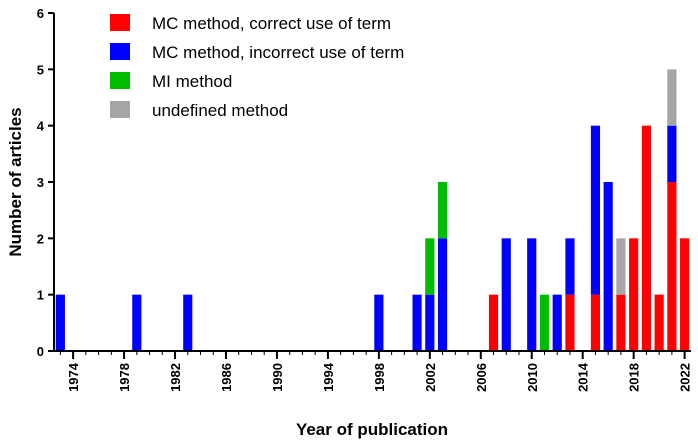 The height and width of the screenshot is (445, 698). I want to click on y-tick-label-1: 1, so click(40, 295).